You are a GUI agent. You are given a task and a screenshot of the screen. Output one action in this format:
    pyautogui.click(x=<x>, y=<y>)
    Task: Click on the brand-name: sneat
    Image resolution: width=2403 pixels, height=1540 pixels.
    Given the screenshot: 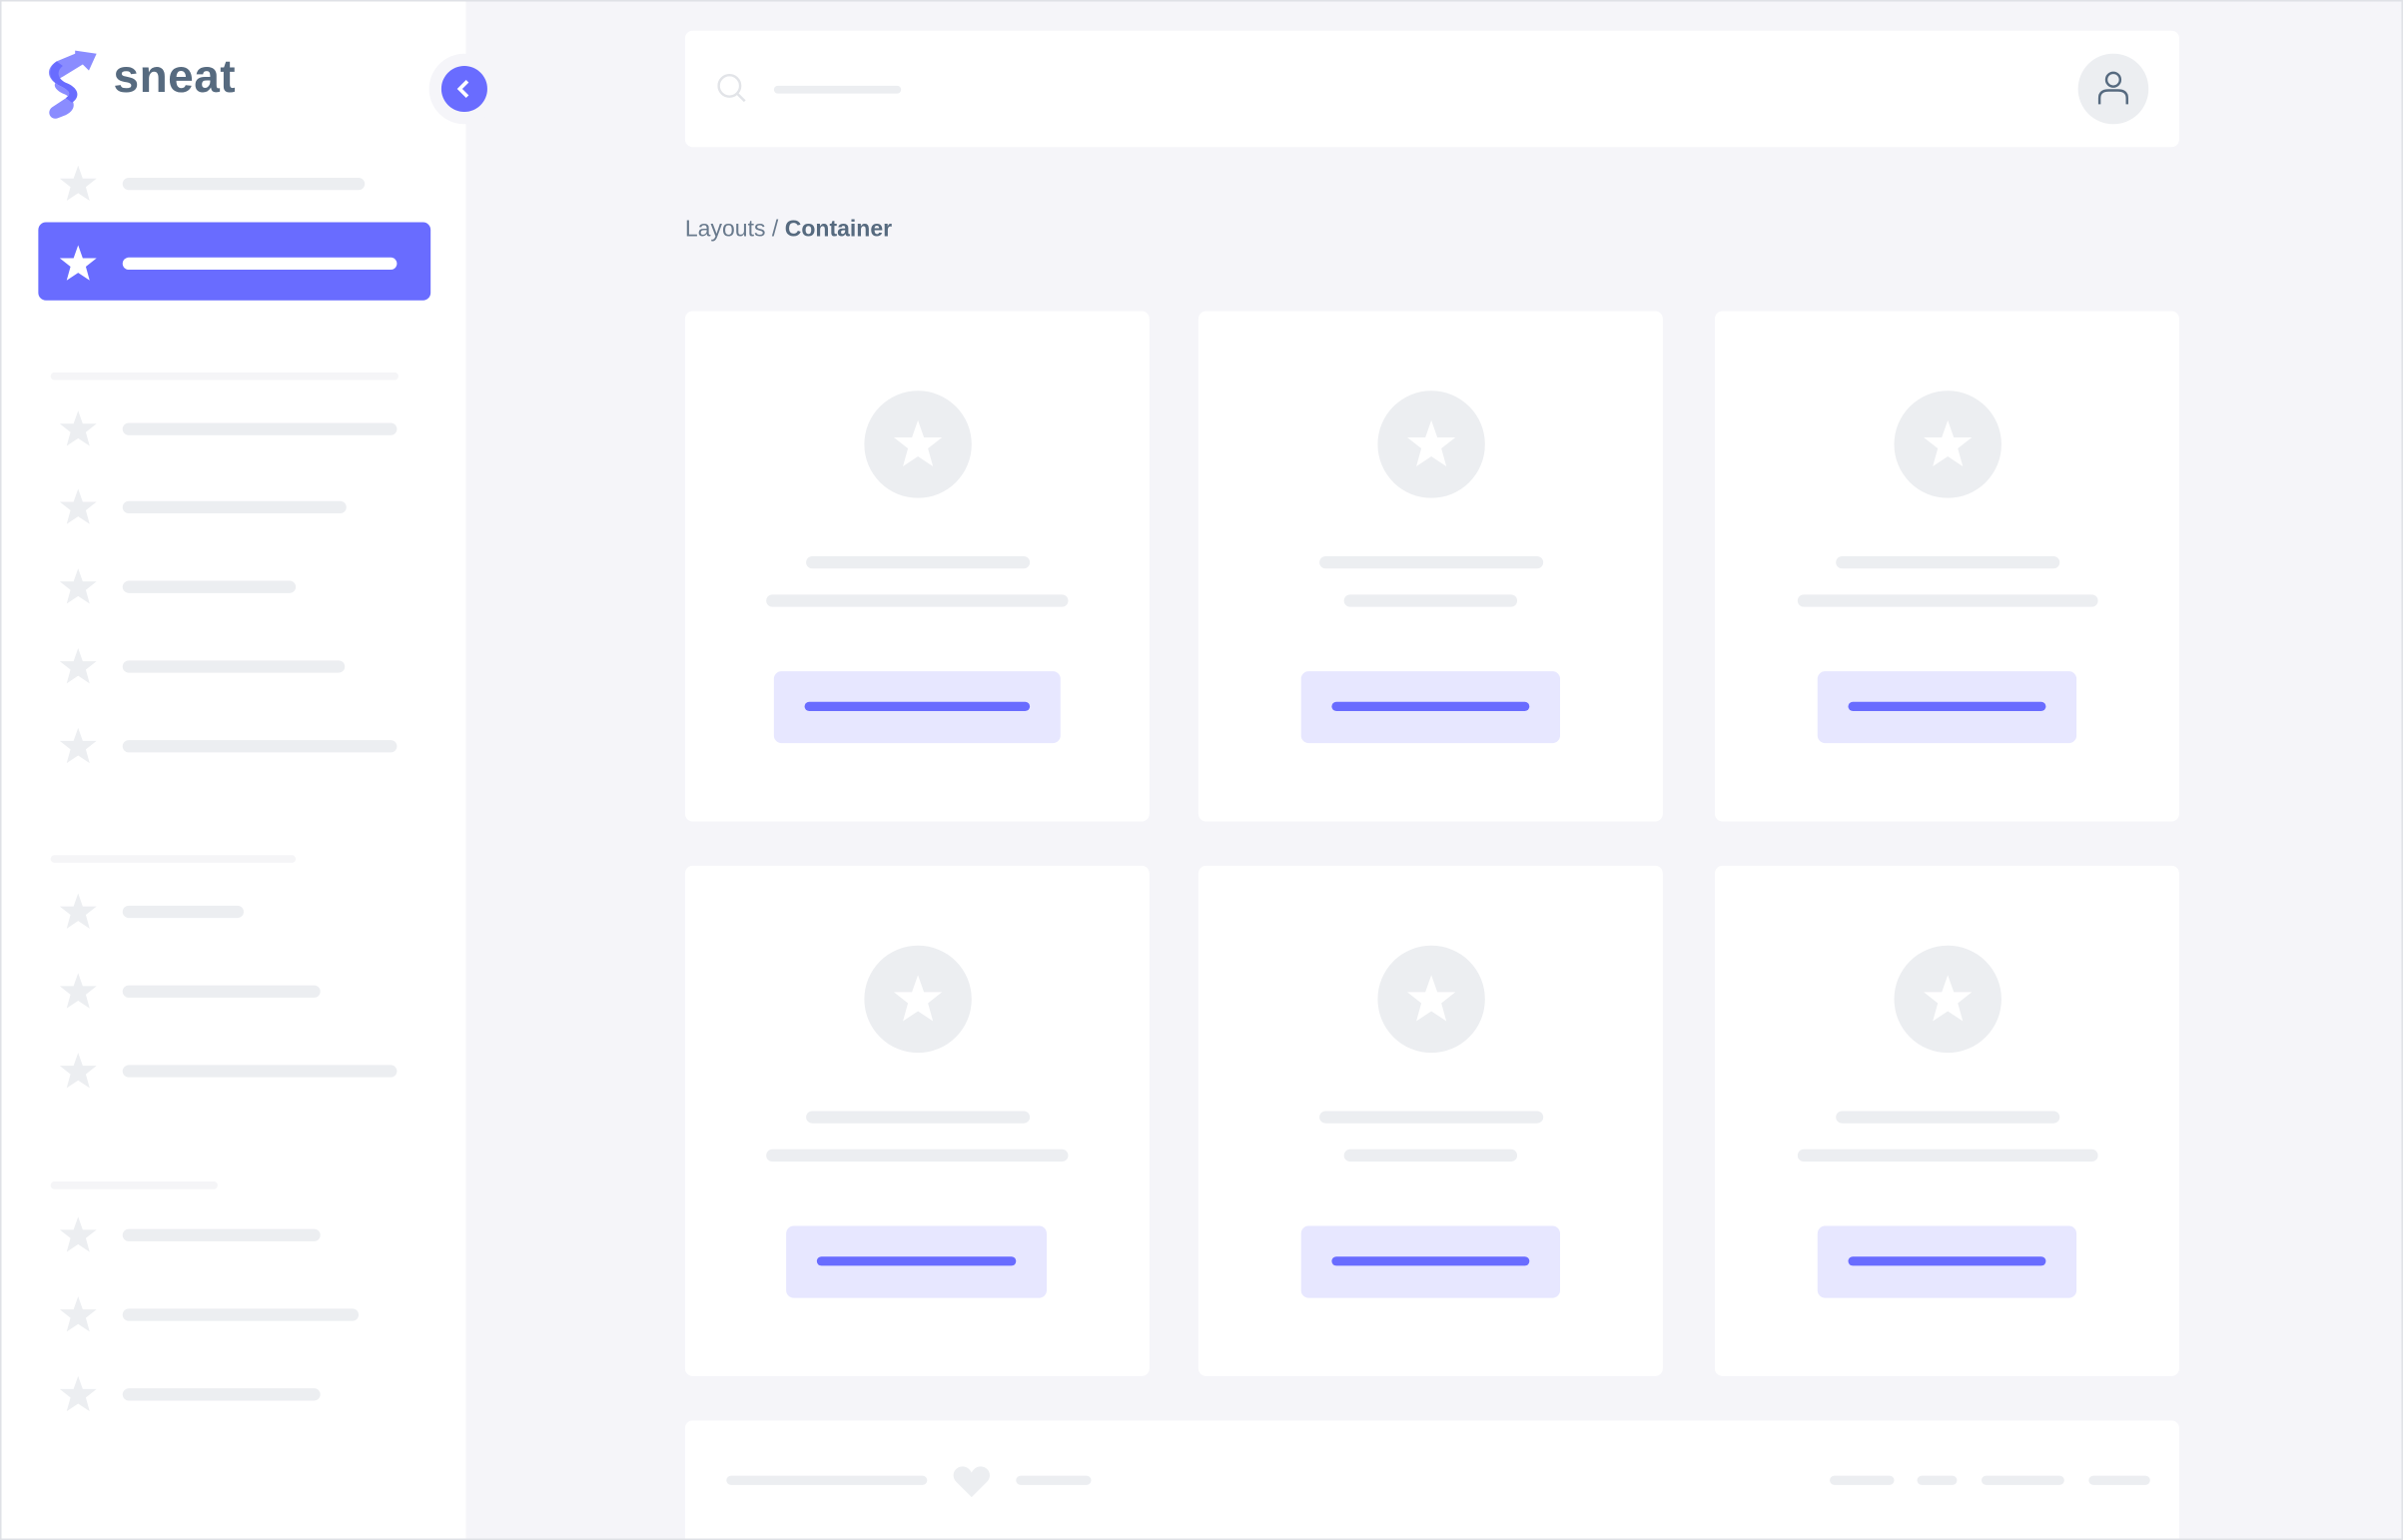 What is the action you would take?
    pyautogui.click(x=175, y=77)
    